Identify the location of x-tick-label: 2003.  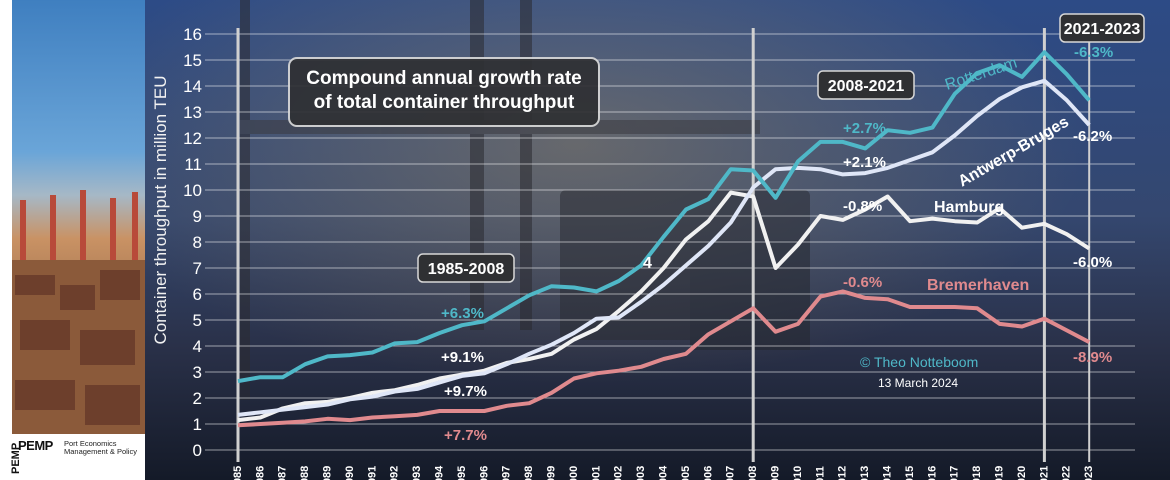
(641, 473).